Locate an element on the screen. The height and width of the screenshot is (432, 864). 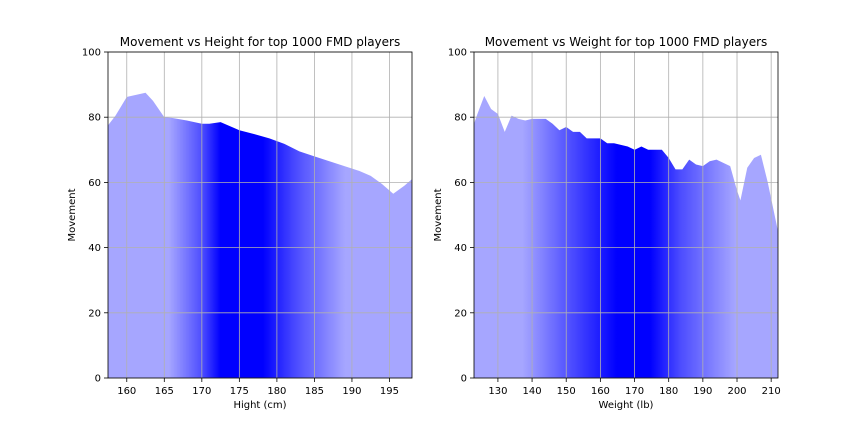
x-axis-label: Hight (cm) is located at coordinates (259, 405).